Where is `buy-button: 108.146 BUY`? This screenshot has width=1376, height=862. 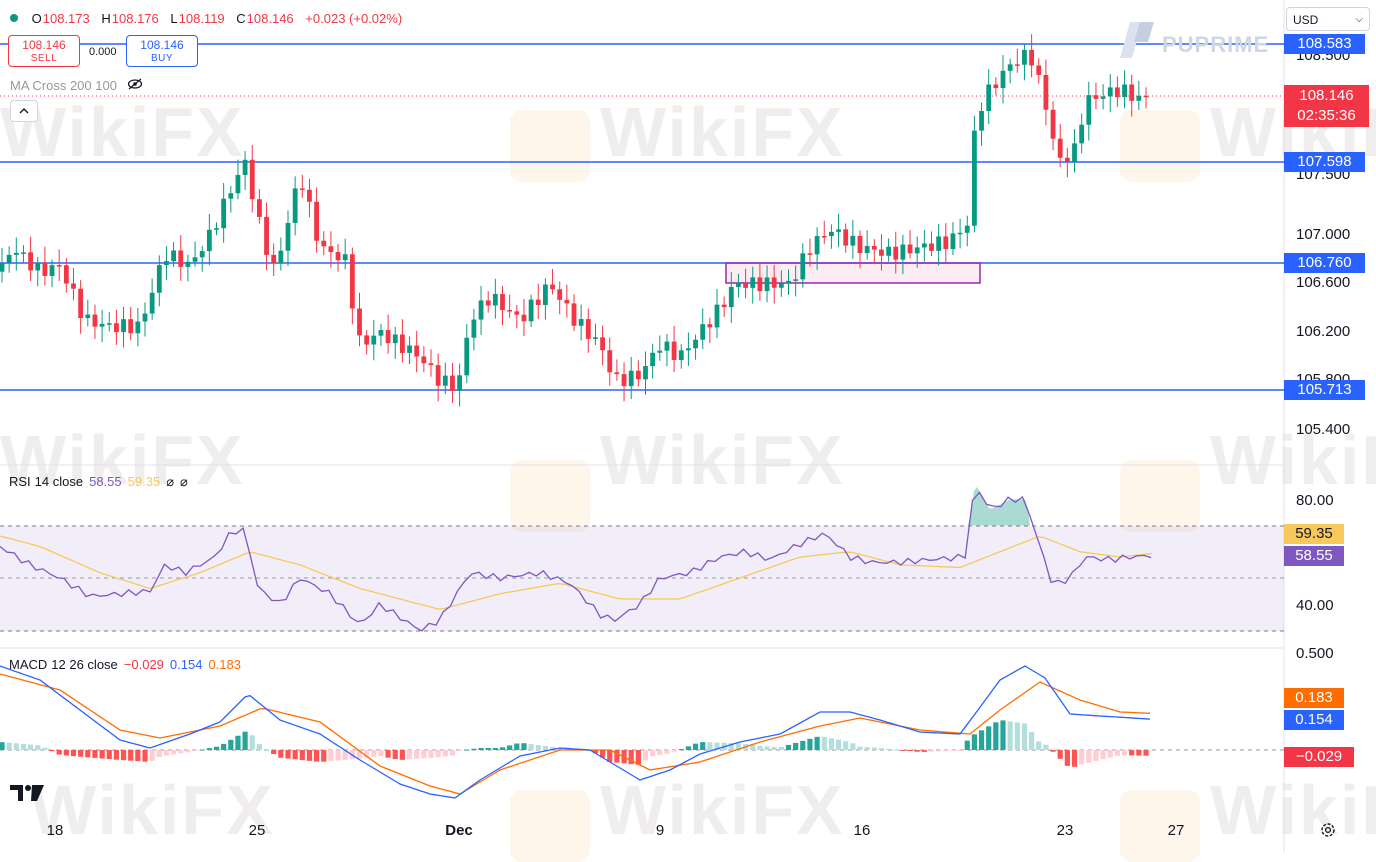
buy-button: 108.146 BUY is located at coordinates (162, 51).